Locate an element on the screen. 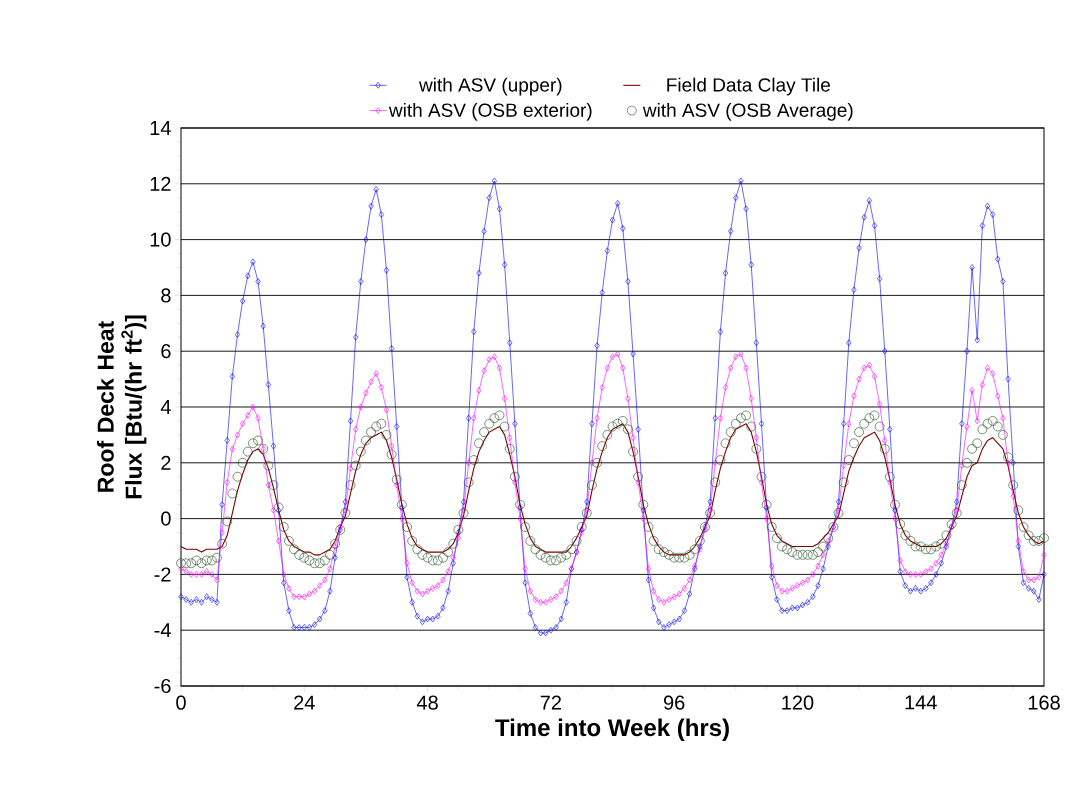 This screenshot has height=793, width=1091. legend-label: with ASV (OSB Average) is located at coordinates (747, 111).